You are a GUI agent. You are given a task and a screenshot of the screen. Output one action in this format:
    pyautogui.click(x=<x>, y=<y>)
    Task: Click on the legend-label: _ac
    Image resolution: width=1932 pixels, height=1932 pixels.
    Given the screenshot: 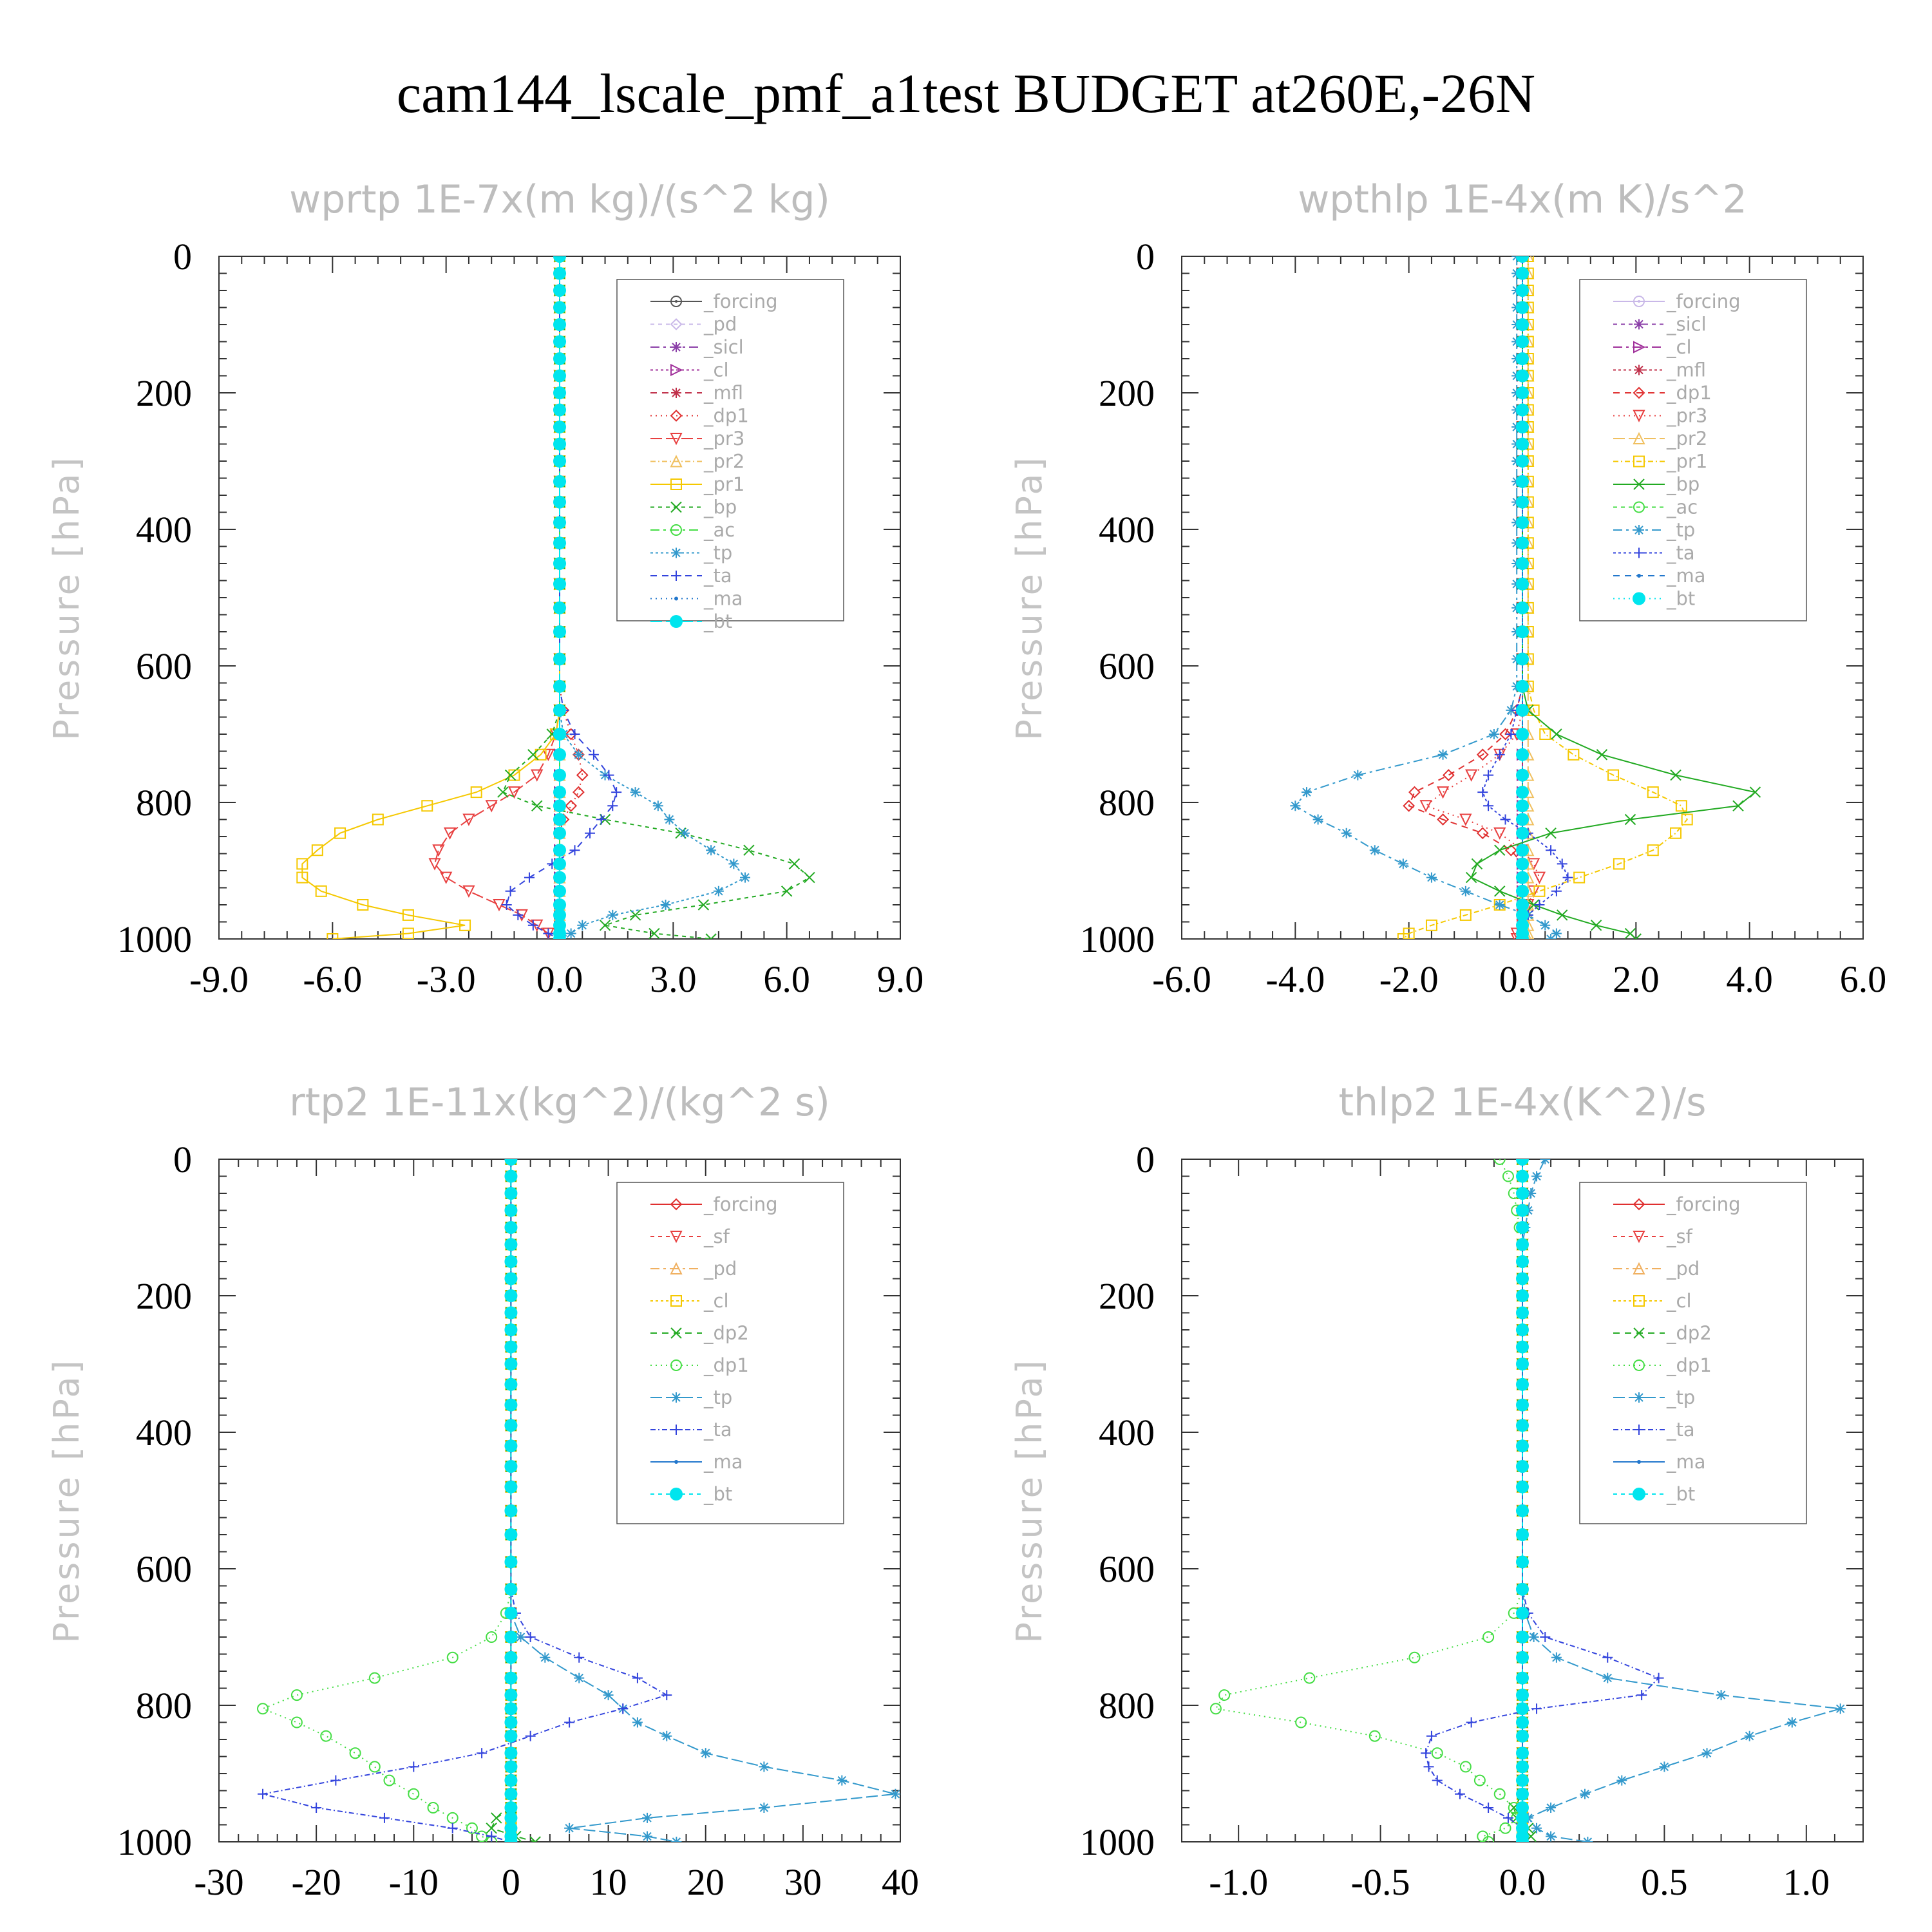 What is the action you would take?
    pyautogui.click(x=1682, y=508)
    